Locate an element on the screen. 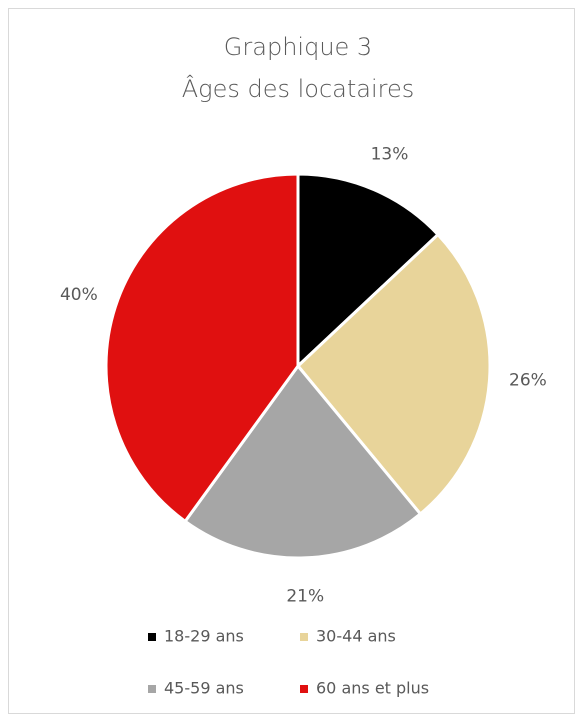 This screenshot has width=582, height=719. chart-subtitle: Âges des locataires is located at coordinates (298, 88).